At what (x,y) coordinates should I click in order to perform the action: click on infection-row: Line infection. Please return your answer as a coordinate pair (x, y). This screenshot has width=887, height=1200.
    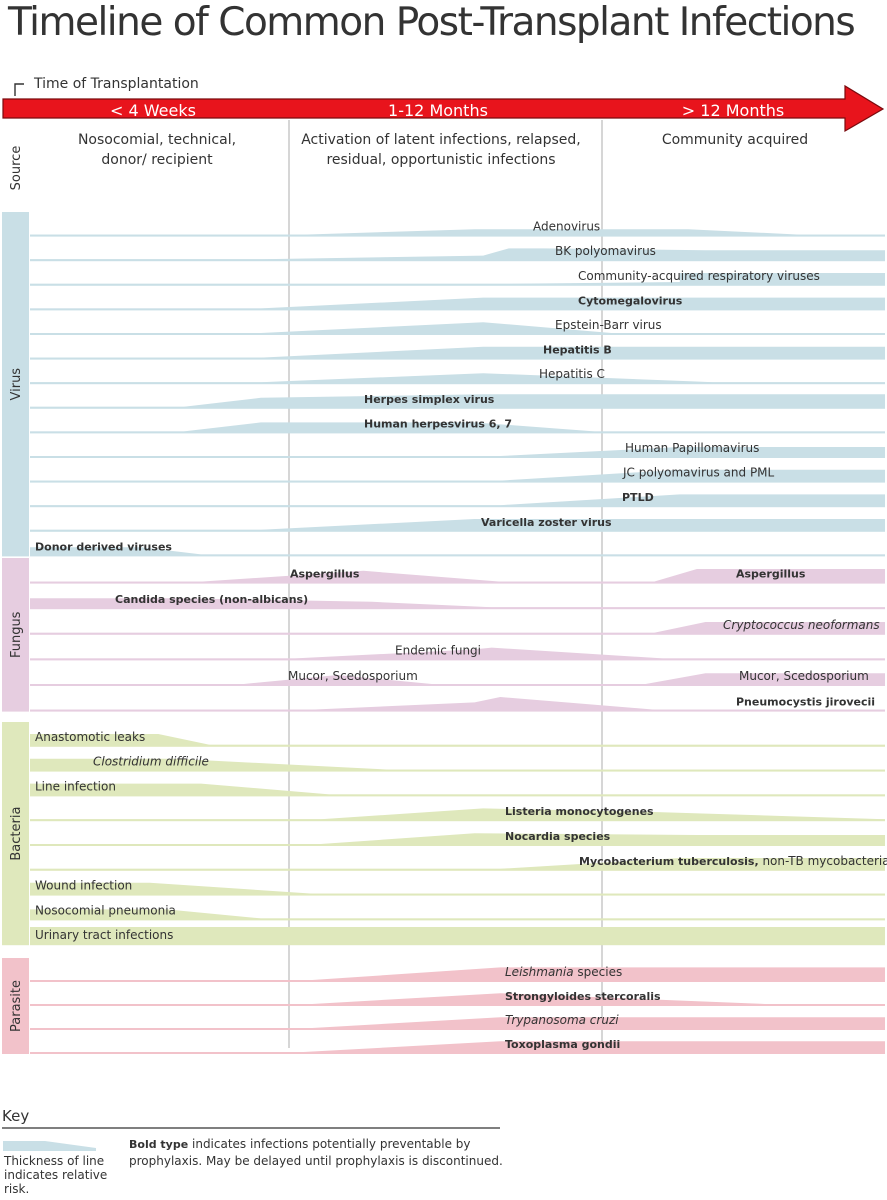
    Looking at the image, I should click on (457, 788).